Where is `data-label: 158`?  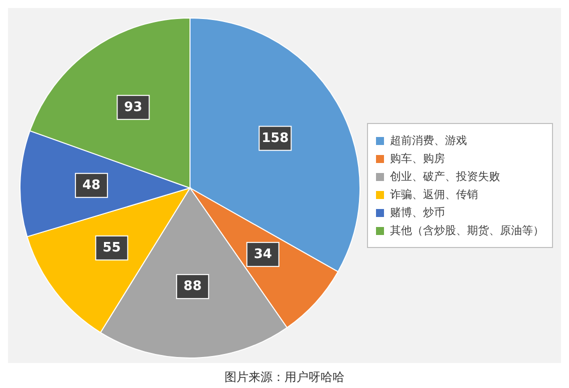
data-label: 158 is located at coordinates (275, 138).